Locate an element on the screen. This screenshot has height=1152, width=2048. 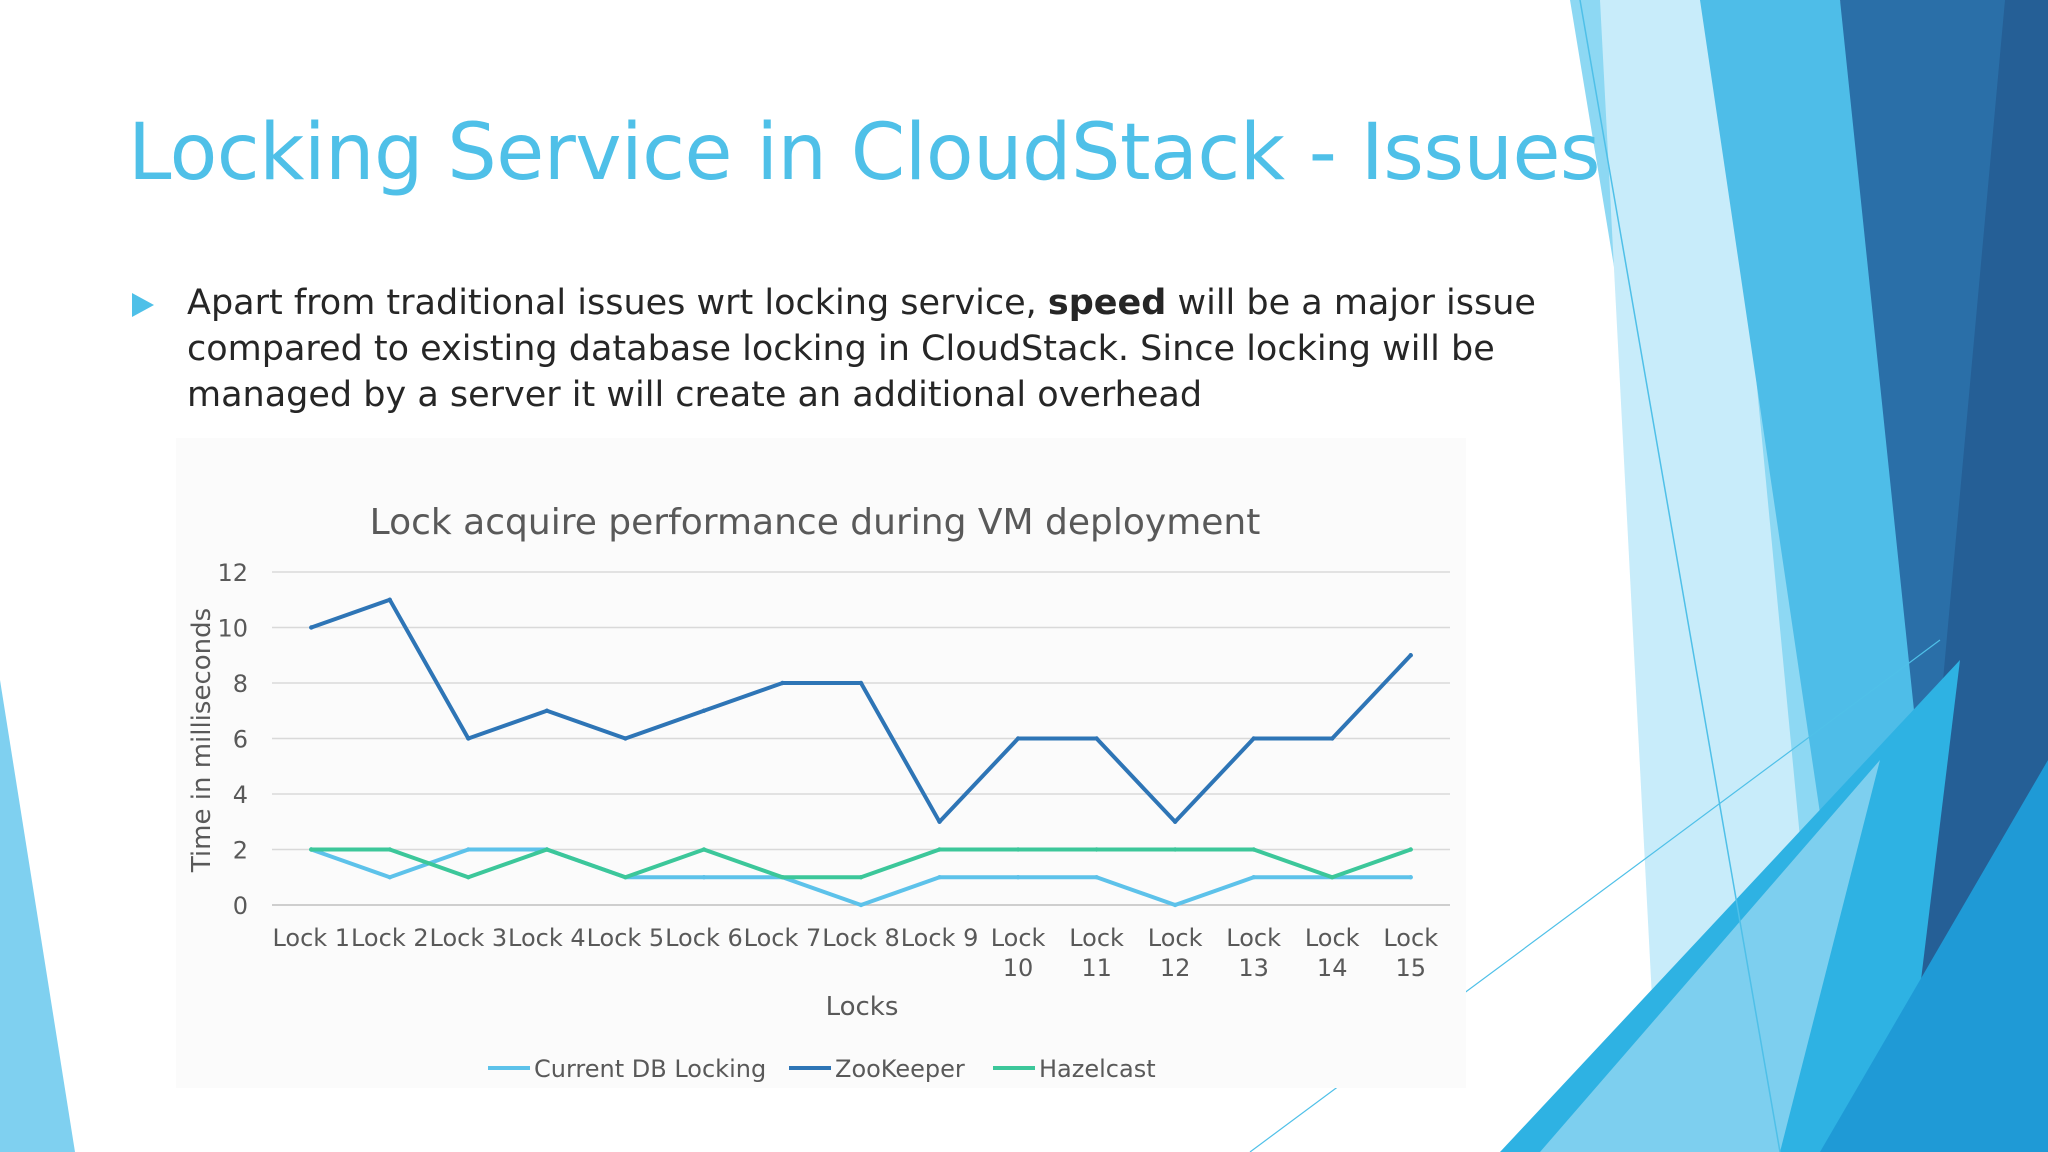
y-tick-labels: 0 2 4 6 8 10 12 is located at coordinates (232, 739).